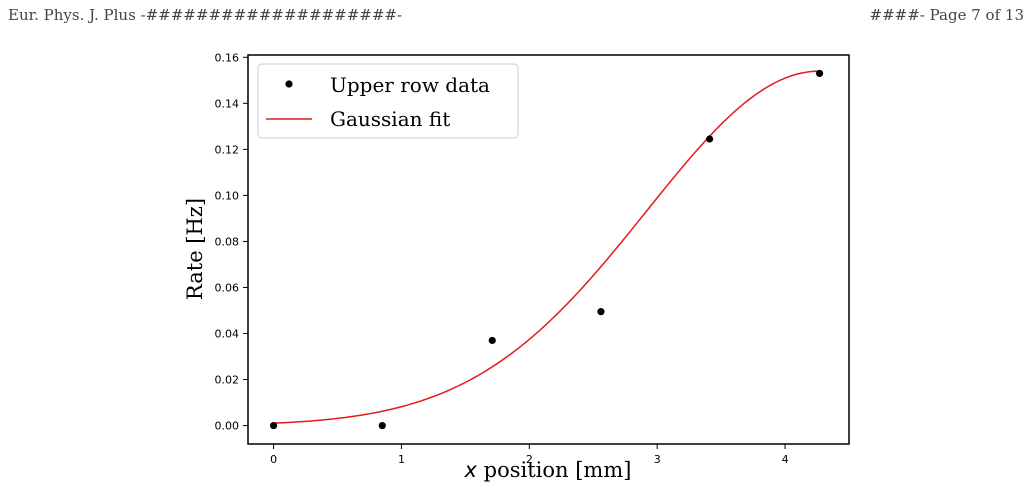 This screenshot has height=494, width=1032. What do you see at coordinates (227, 103) in the screenshot?
I see `y-tick-label: 0.14` at bounding box center [227, 103].